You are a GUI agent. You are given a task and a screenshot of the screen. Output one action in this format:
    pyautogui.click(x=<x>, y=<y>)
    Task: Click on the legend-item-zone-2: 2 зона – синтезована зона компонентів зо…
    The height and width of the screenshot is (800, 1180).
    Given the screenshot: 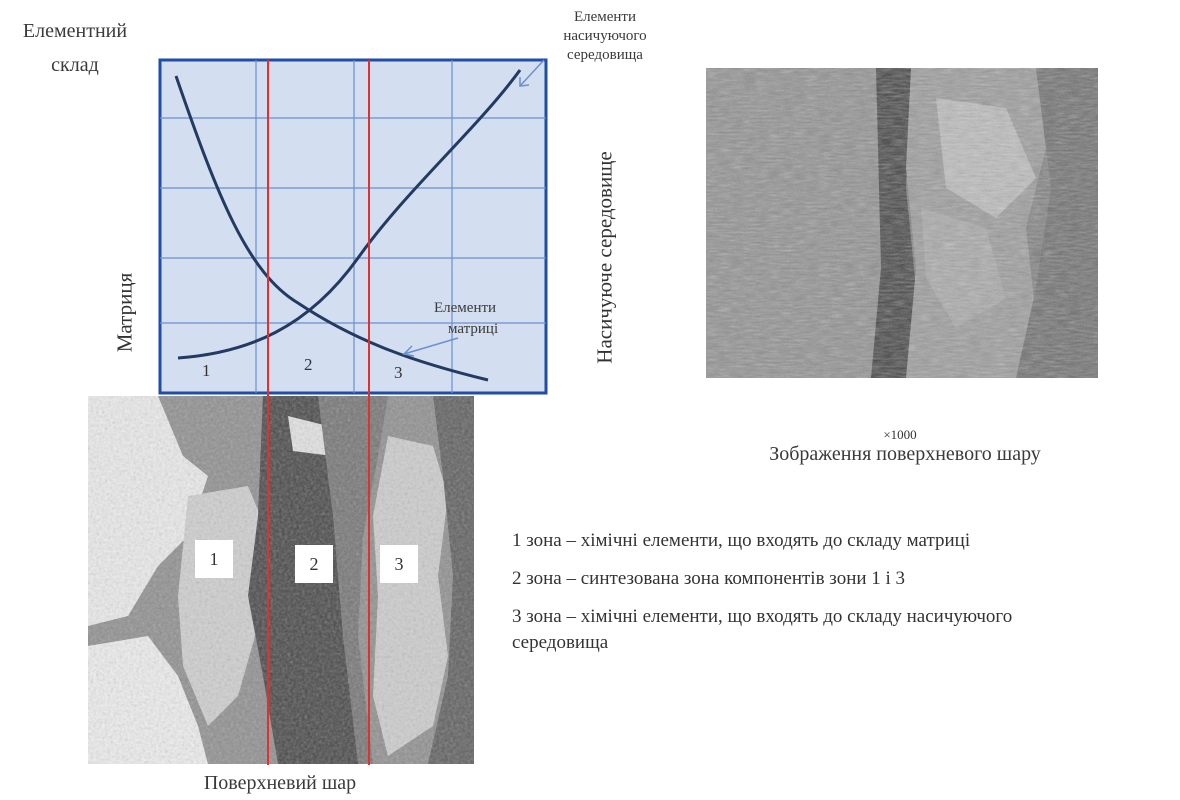 What is the action you would take?
    pyautogui.click(x=709, y=578)
    